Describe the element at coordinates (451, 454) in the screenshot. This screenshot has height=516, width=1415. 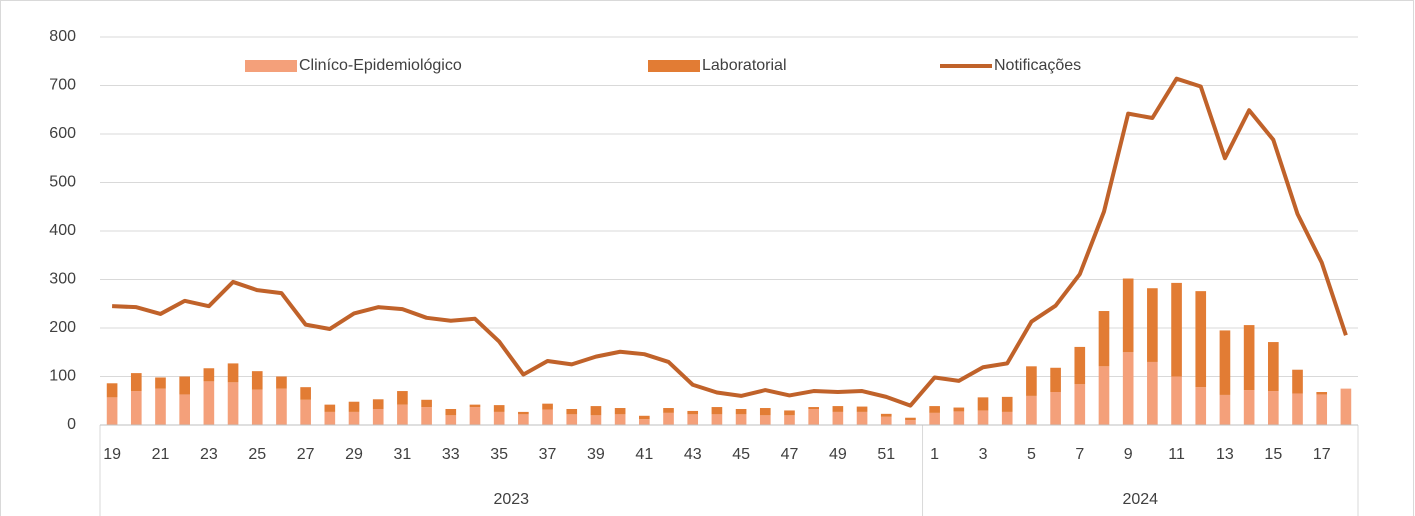
I see `x-tick-label: 33` at that location.